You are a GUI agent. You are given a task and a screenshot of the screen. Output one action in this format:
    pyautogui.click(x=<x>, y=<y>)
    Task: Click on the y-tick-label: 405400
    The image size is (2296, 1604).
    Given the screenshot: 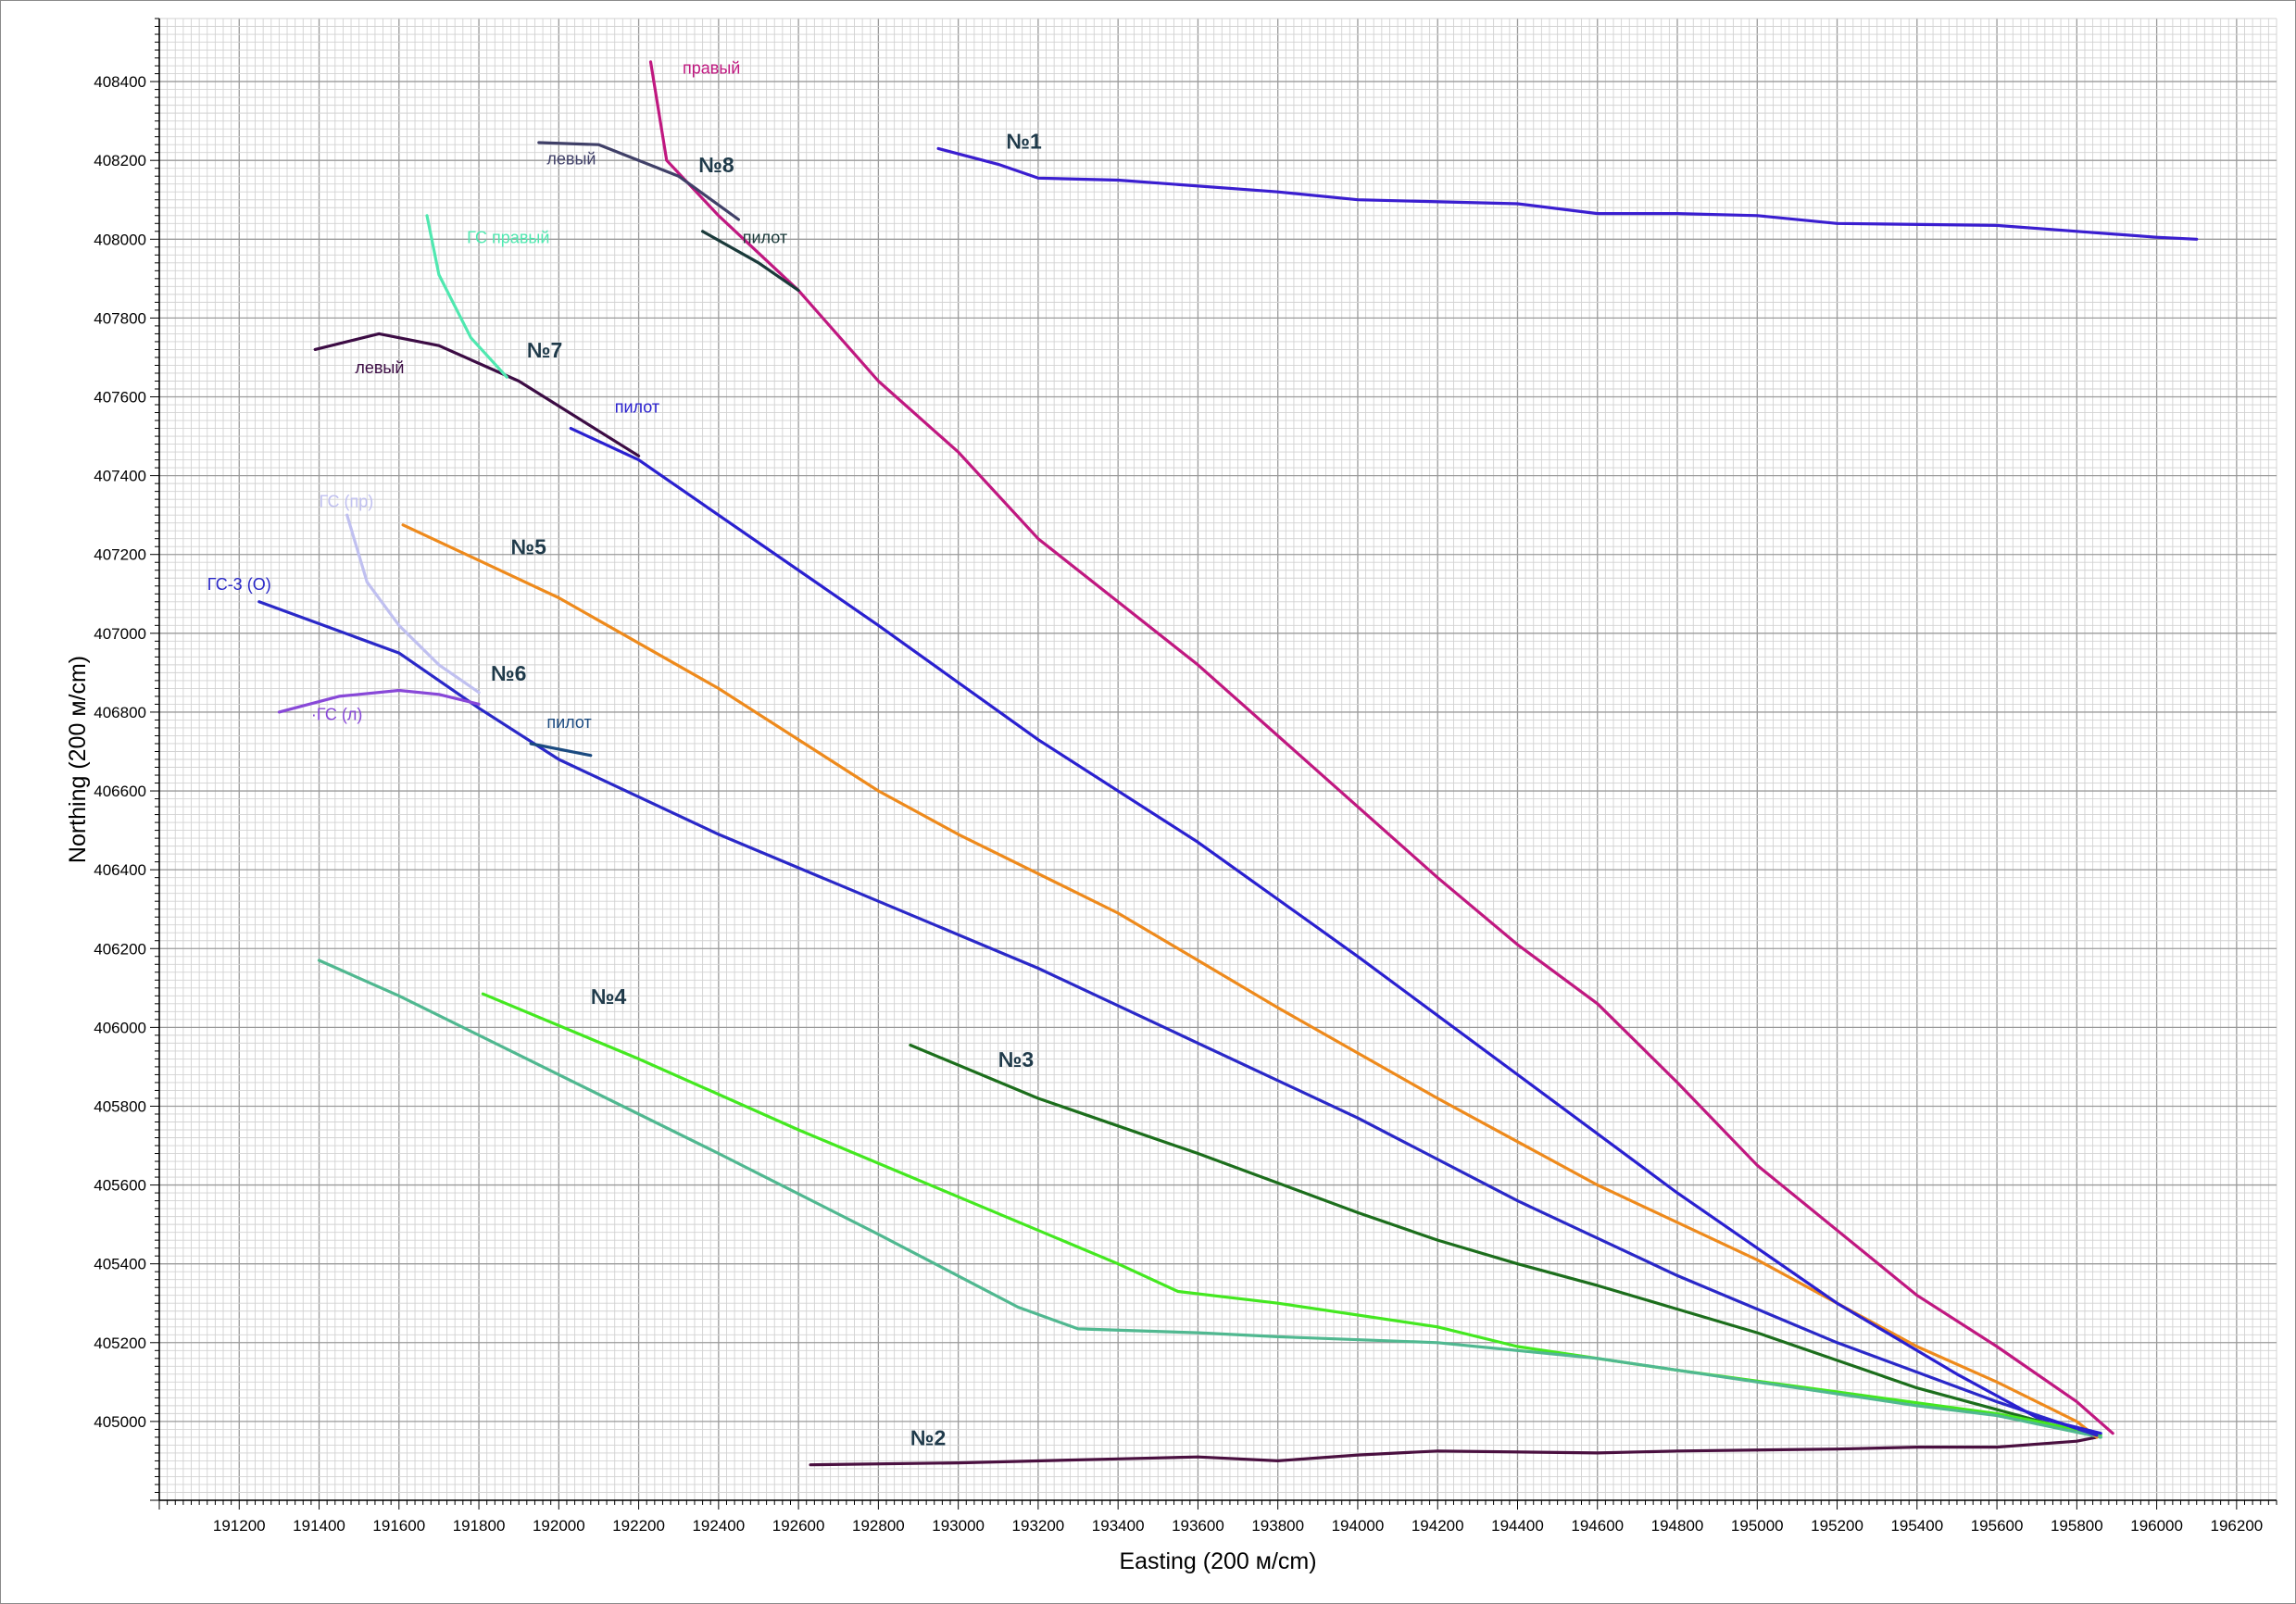 What is the action you would take?
    pyautogui.click(x=120, y=1264)
    